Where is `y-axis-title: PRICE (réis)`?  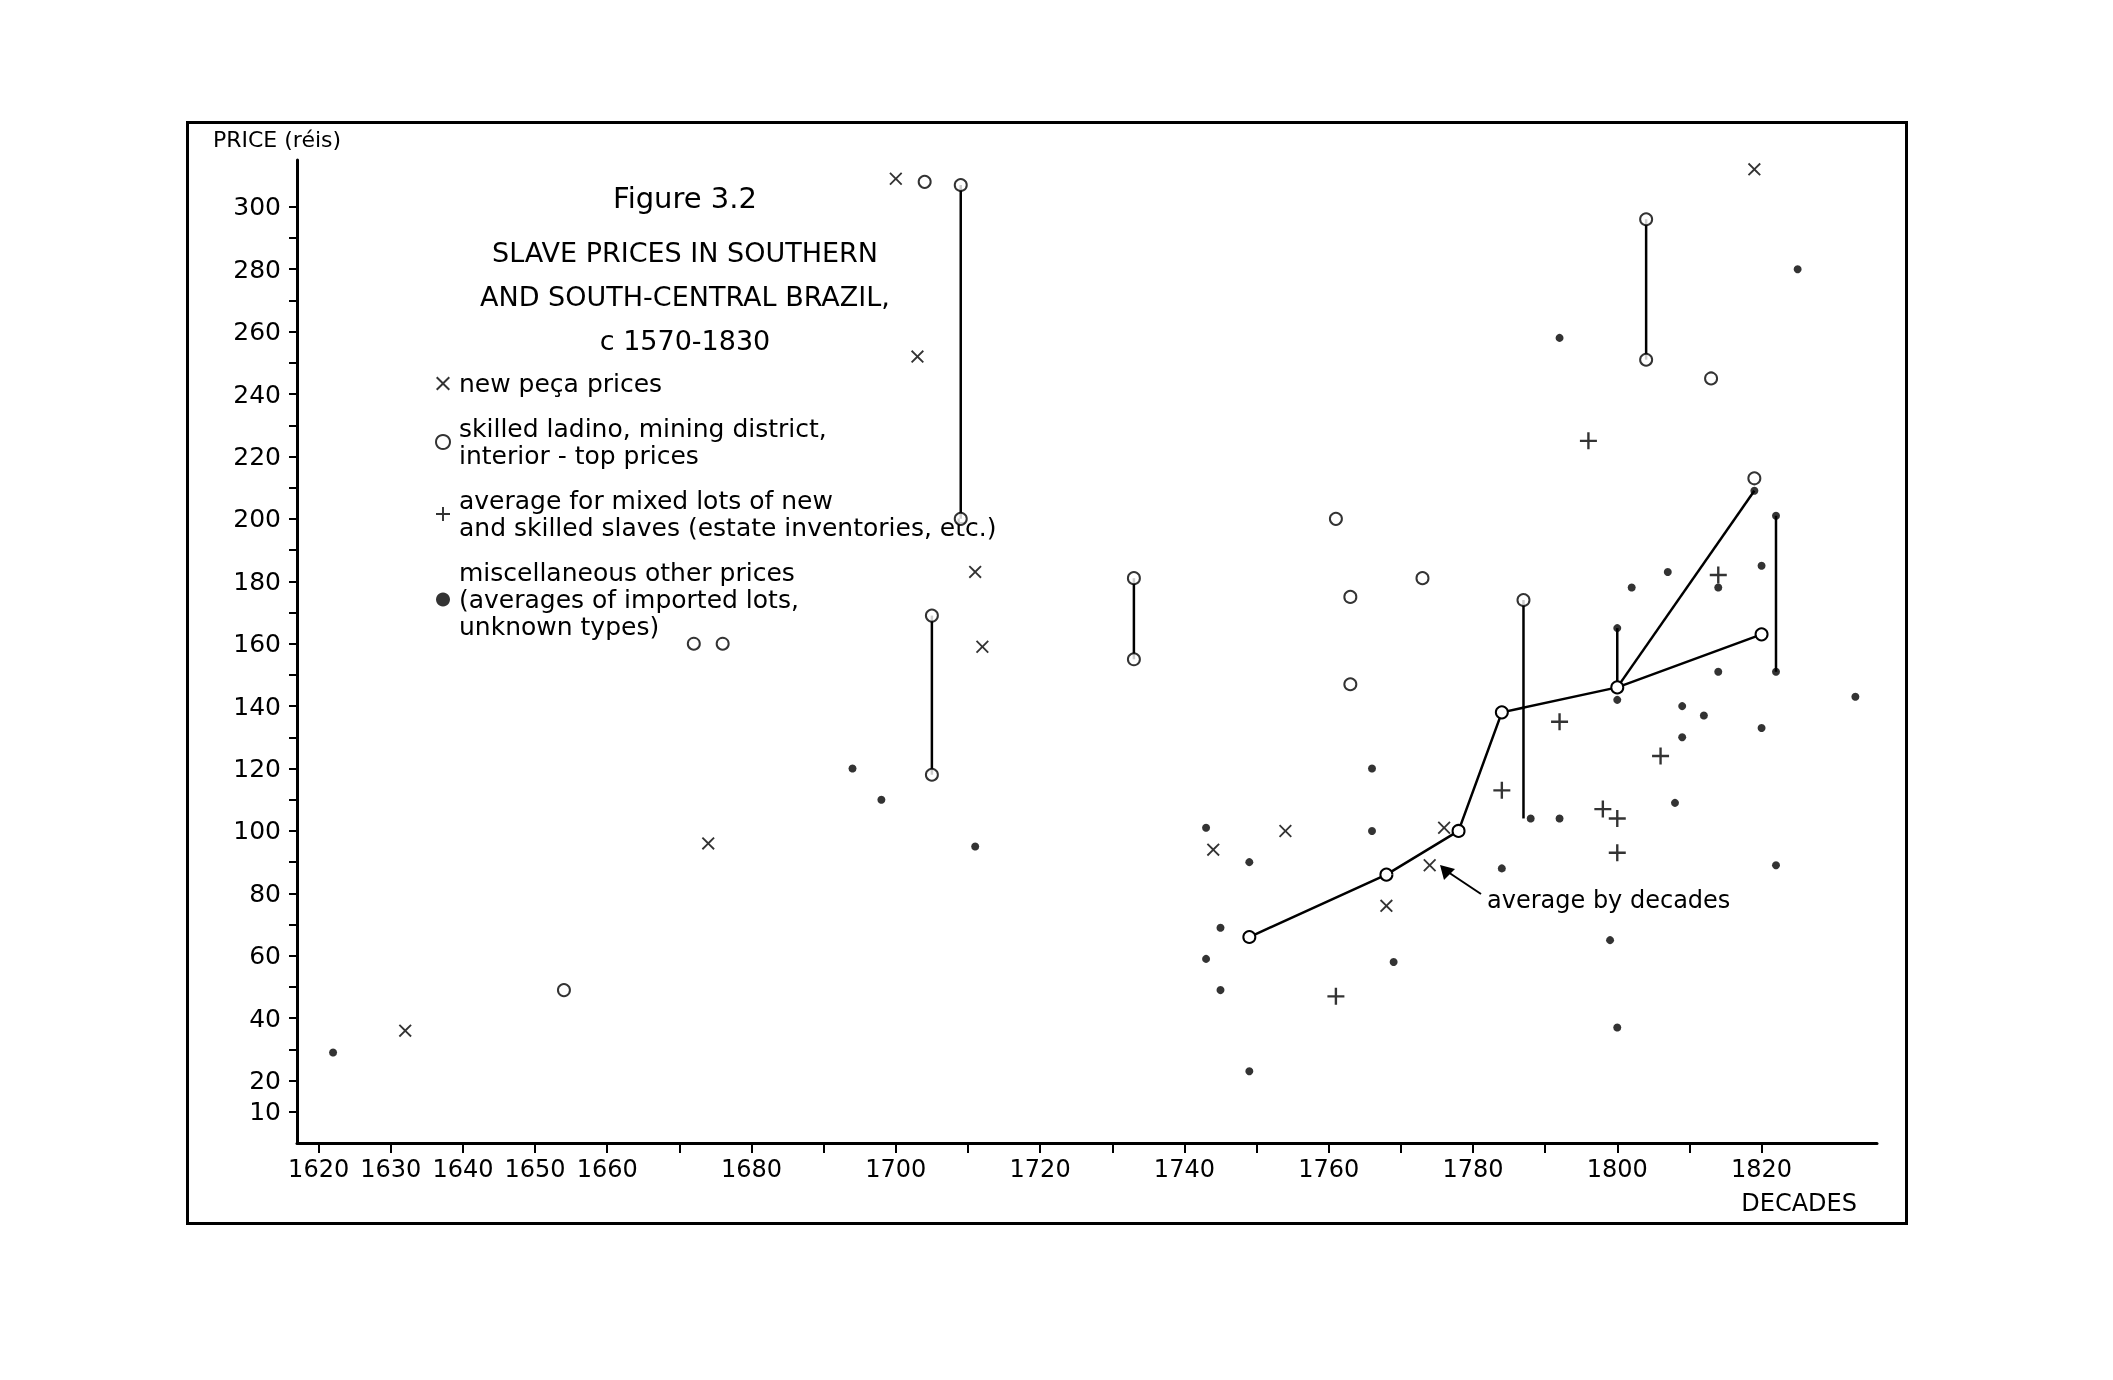 y-axis-title: PRICE (réis) is located at coordinates (277, 139).